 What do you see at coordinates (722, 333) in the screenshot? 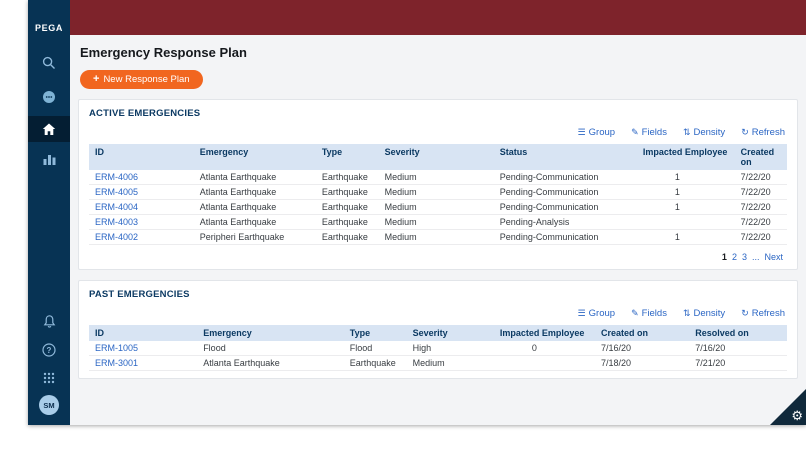
I see `column-header-resolved-on: Resolved on` at bounding box center [722, 333].